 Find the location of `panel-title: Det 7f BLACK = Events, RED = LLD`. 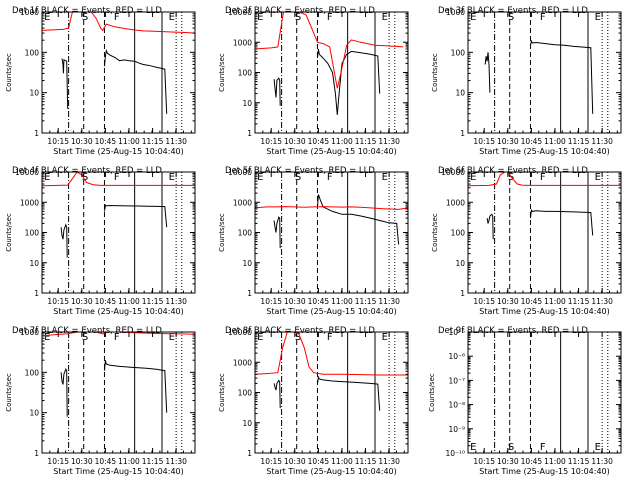

panel-title: Det 7f BLACK = Events, RED = LLD is located at coordinates (87, 331).